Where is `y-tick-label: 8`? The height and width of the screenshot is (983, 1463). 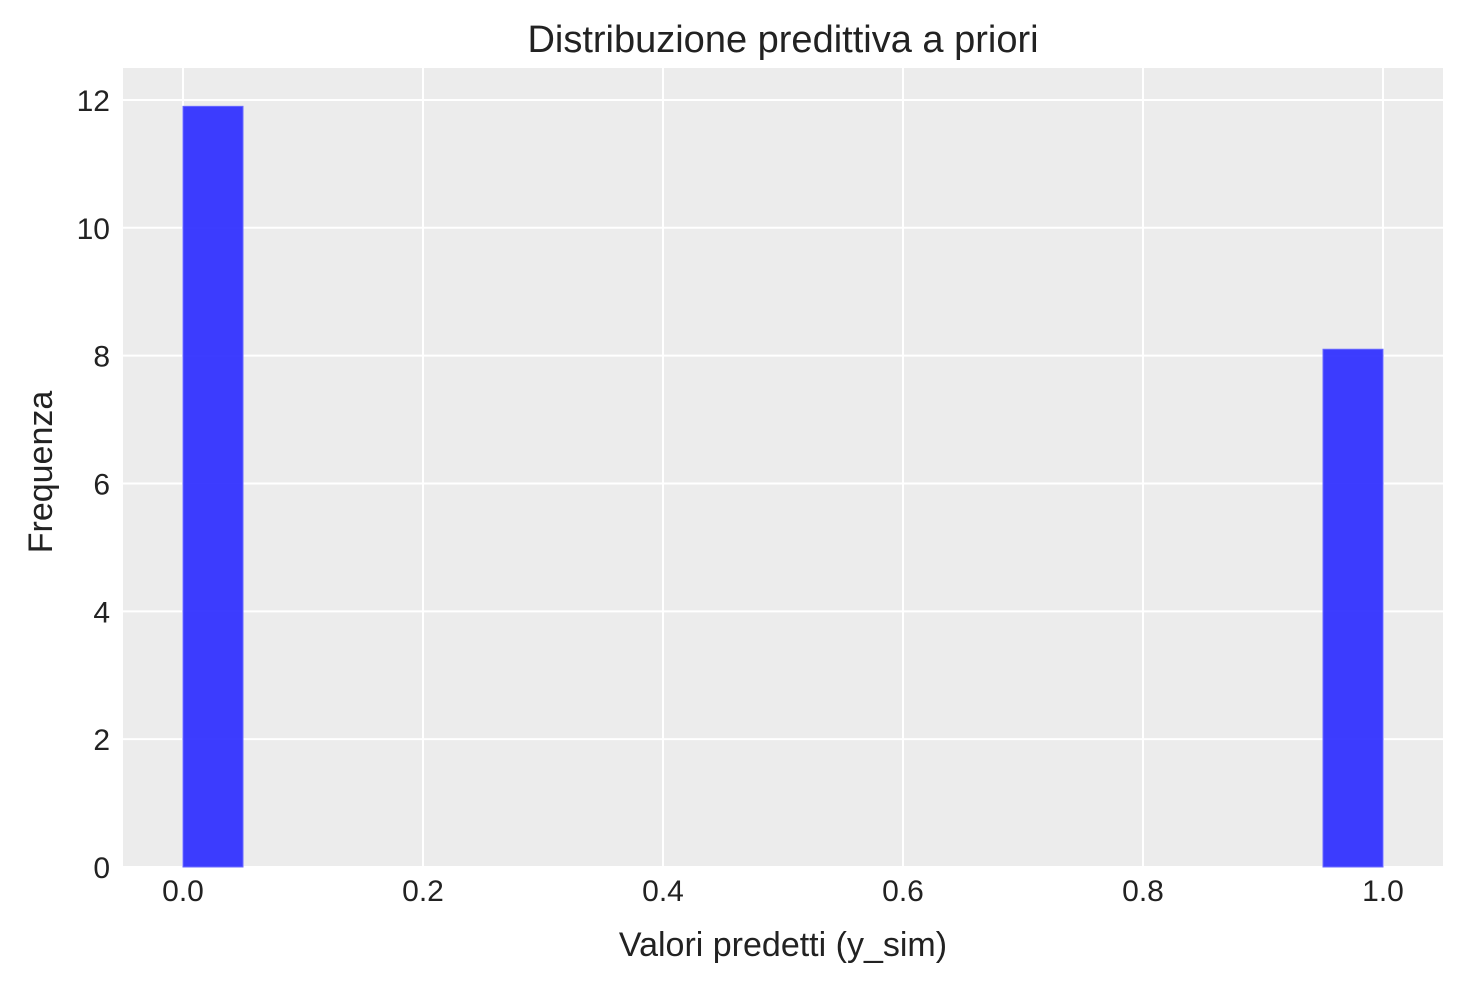
y-tick-label: 8 is located at coordinates (101, 357).